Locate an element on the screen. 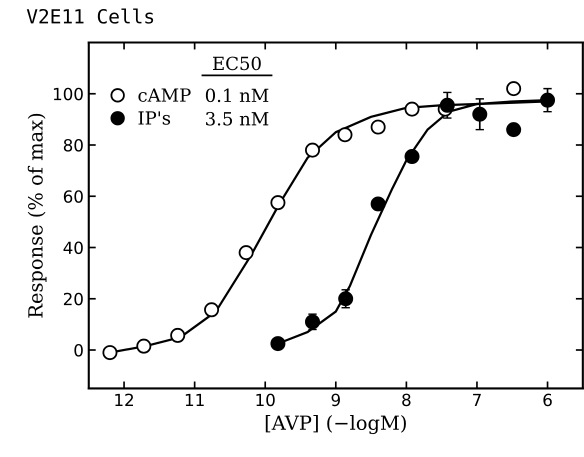  y-tick-label: 80 is located at coordinates (73, 145).